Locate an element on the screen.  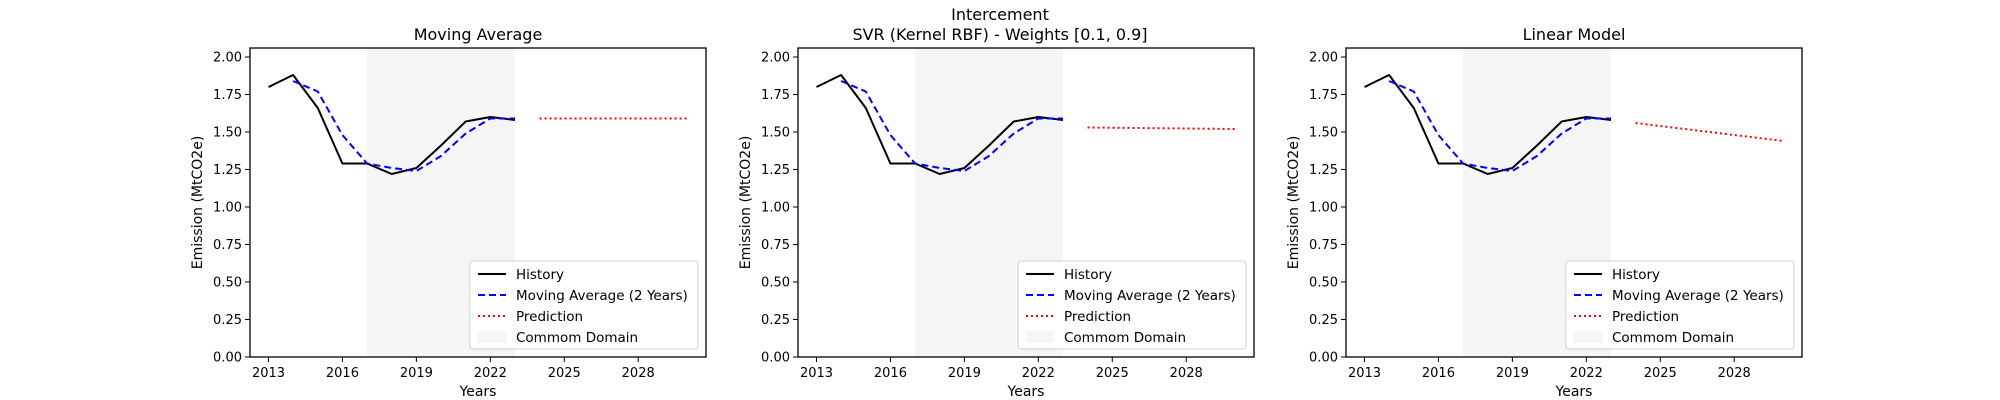
panel-title: Linear Model is located at coordinates (1574, 34).